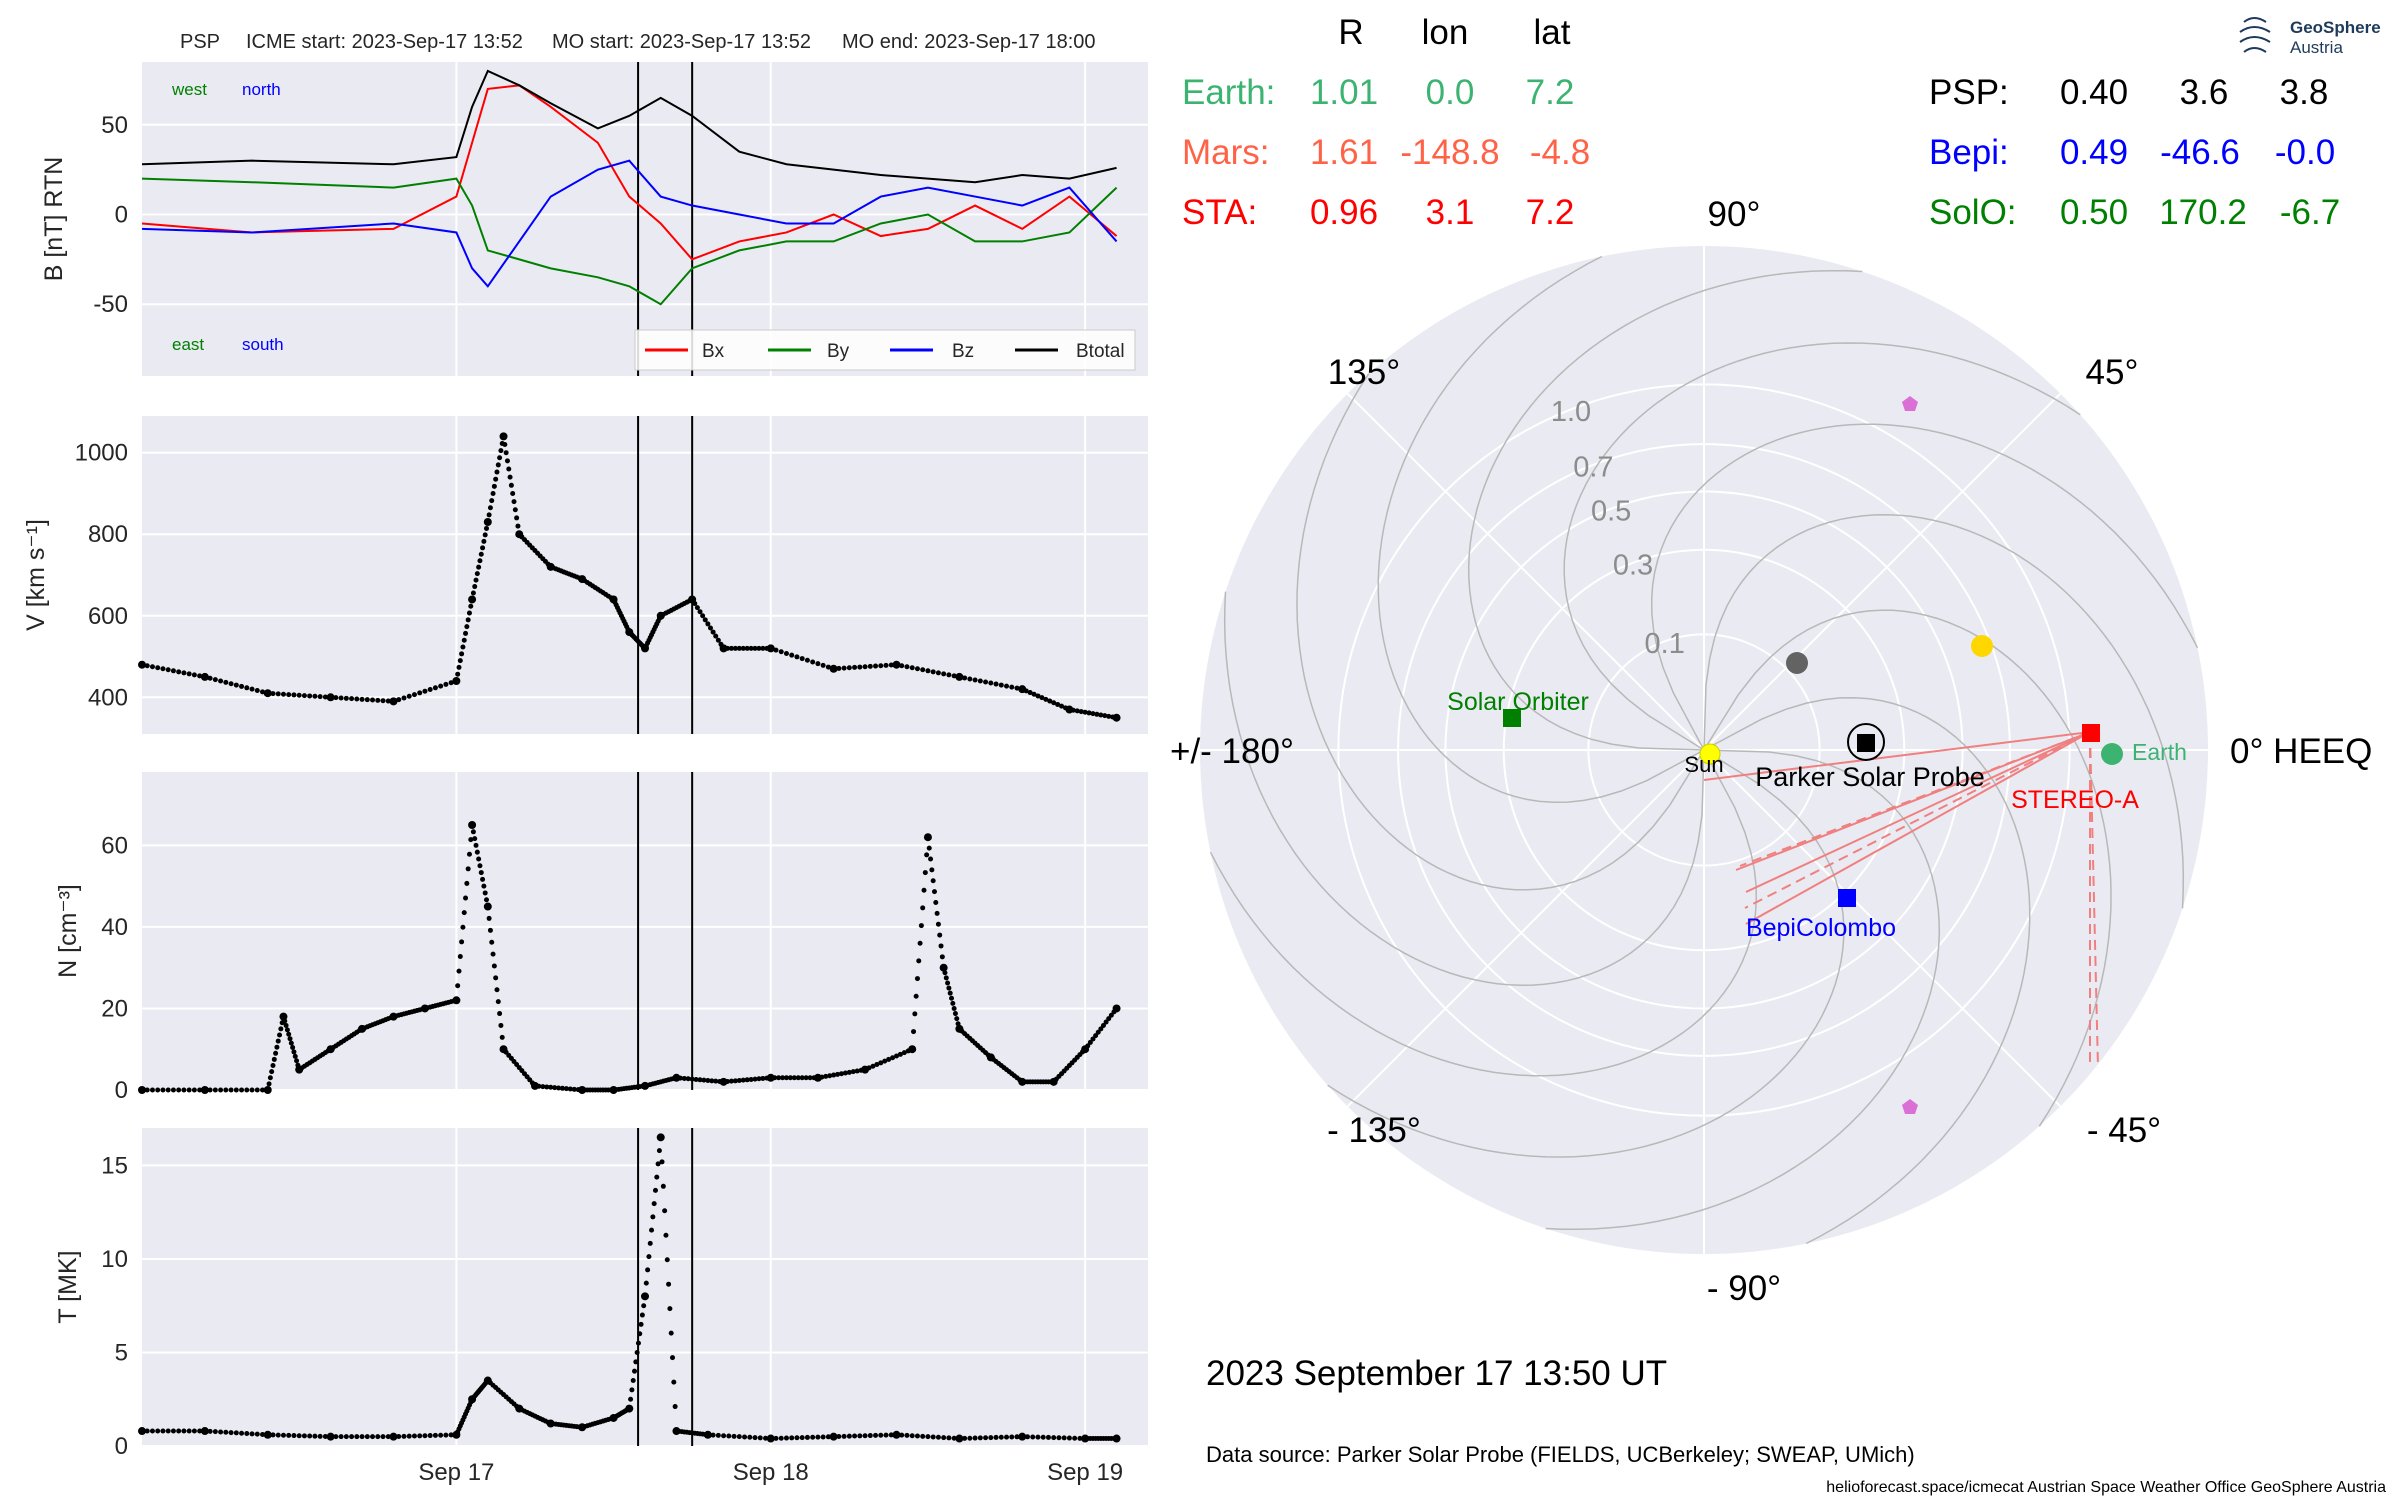 The height and width of the screenshot is (1500, 2400). Describe the element at coordinates (645, 219) in the screenshot. I see `plot-area-b` at that location.